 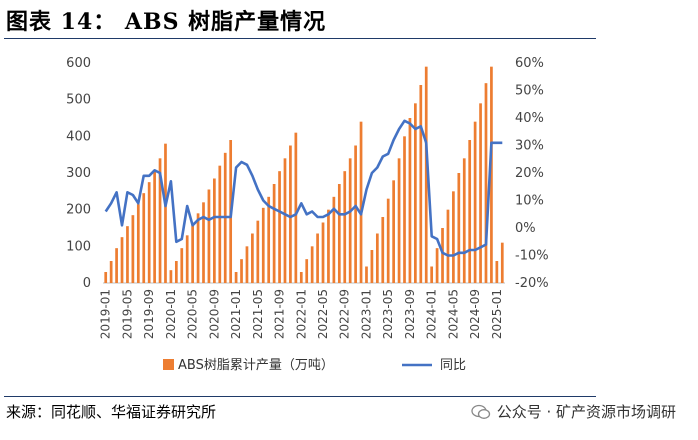 I want to click on legend: ABS树脂累计产量（万吨） 同比, so click(x=314, y=365).